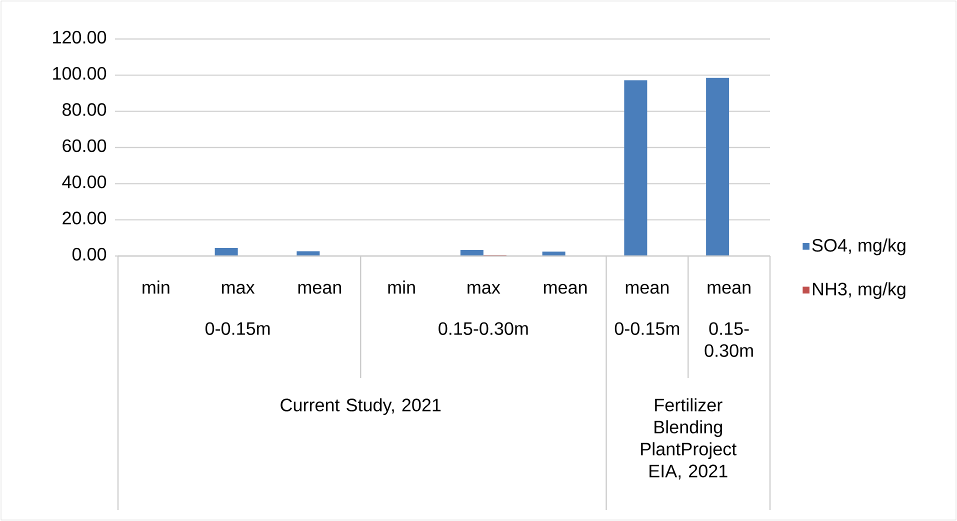 This screenshot has height=521, width=957. What do you see at coordinates (689, 439) in the screenshot?
I see `text: Fertilizer Blending PlantProject EIA, 2021` at bounding box center [689, 439].